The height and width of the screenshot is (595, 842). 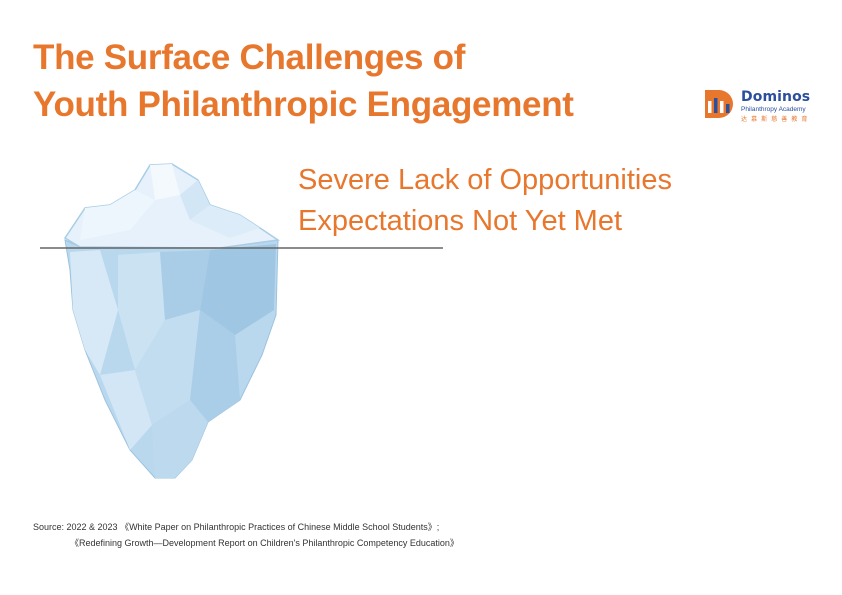 I want to click on logo-chinese-name: 达 慕 斯 慈 善 教 育, so click(x=775, y=120).